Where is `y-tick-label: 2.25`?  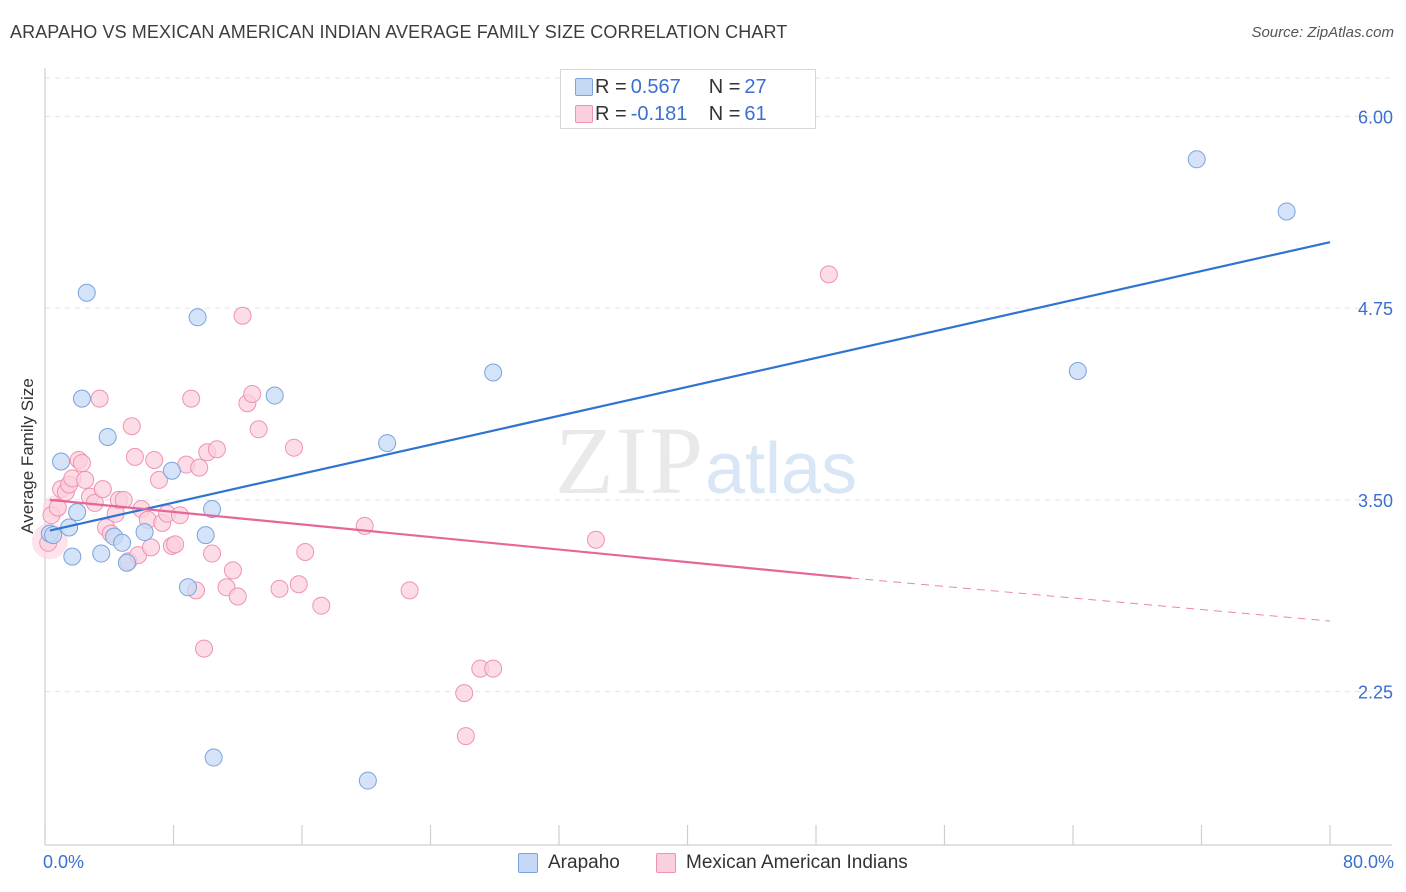
y-tick-label: 2.25 is located at coordinates (1375, 693).